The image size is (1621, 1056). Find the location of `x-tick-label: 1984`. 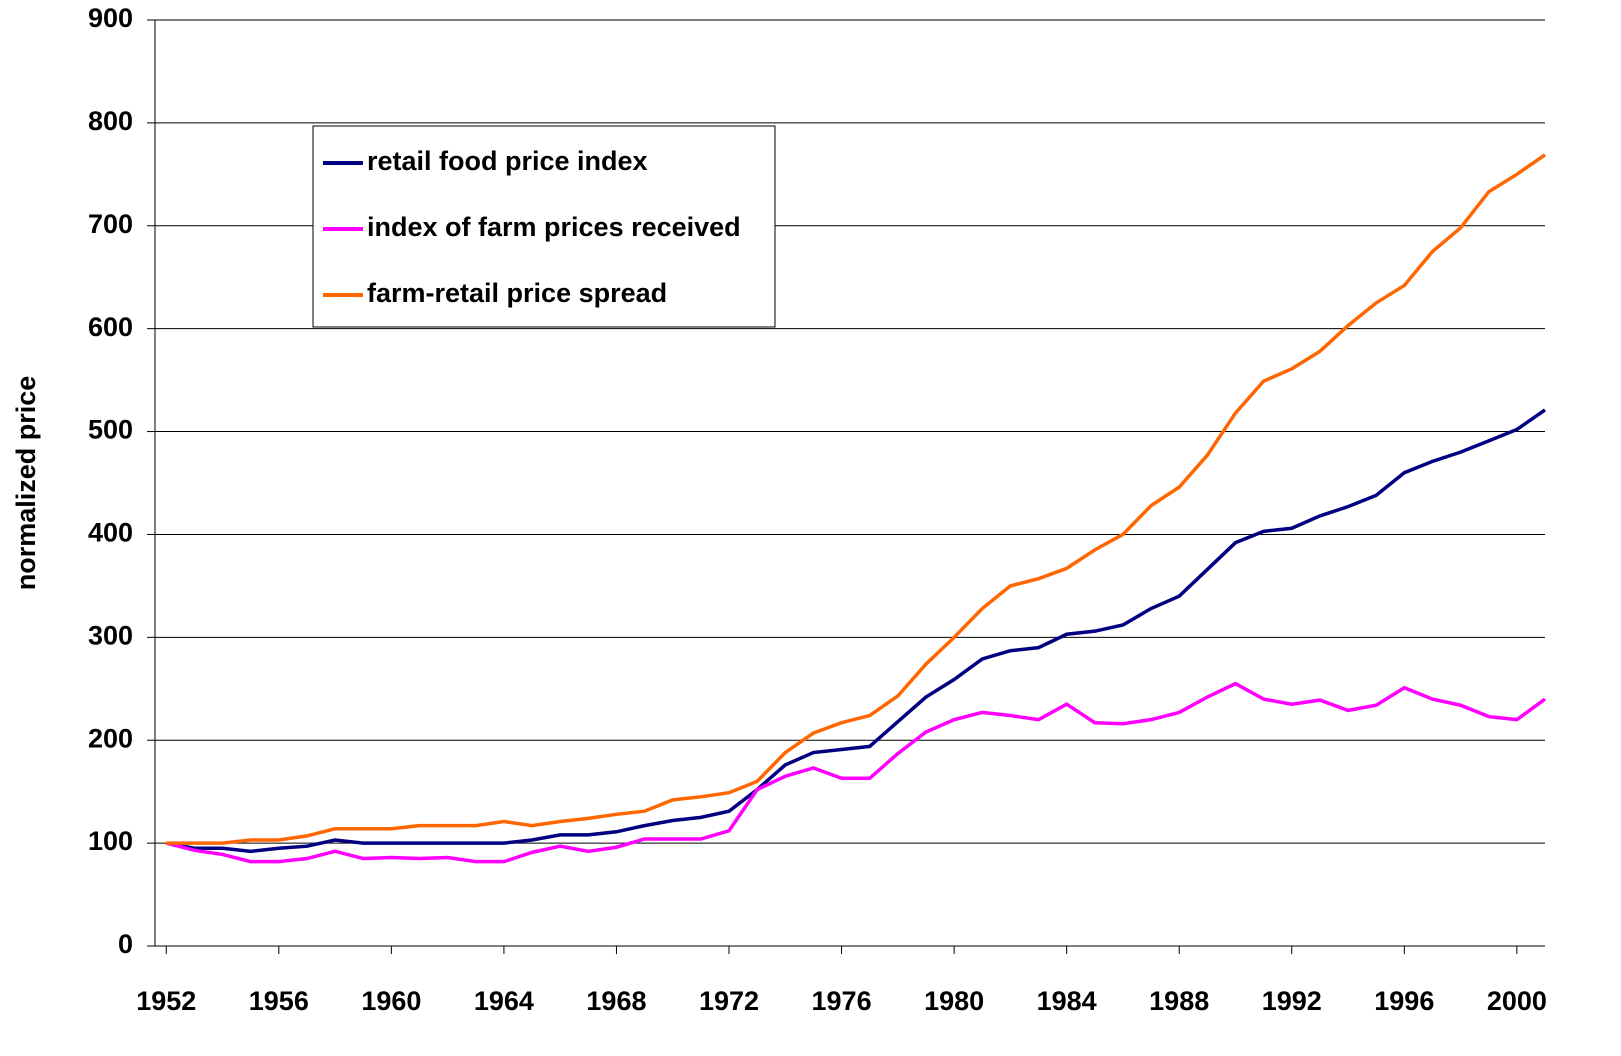

x-tick-label: 1984 is located at coordinates (1067, 1001).